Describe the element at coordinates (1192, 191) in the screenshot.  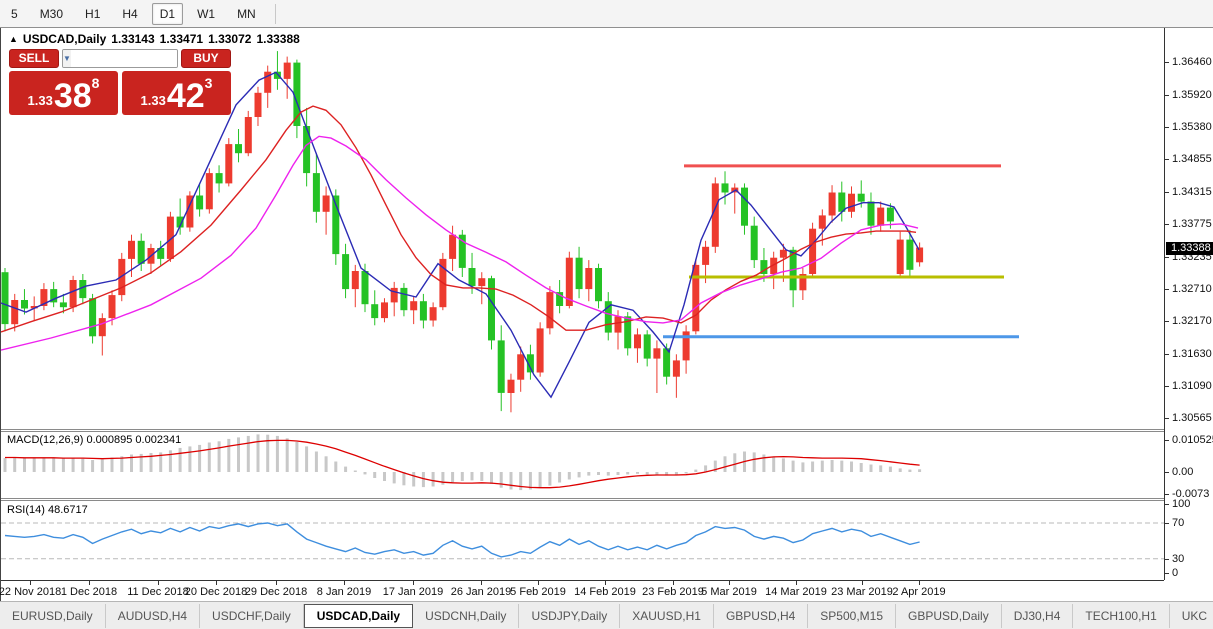
I see `price-axis-label: 1.34315` at that location.